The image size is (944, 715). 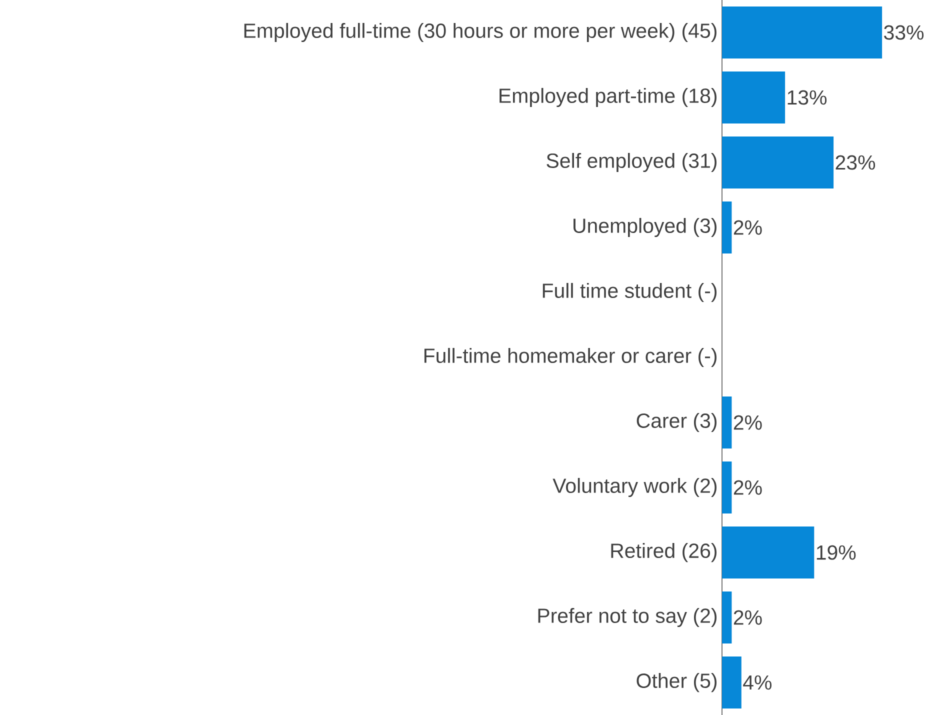 What do you see at coordinates (608, 98) in the screenshot?
I see `y-tick-label: Employed part-time (18)` at bounding box center [608, 98].